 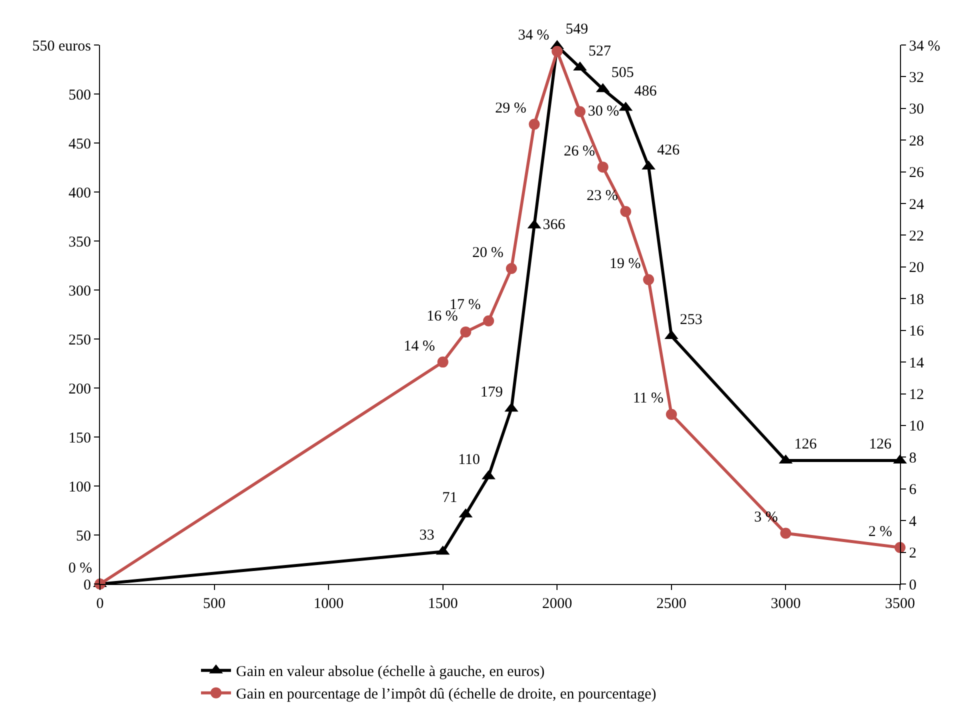 I want to click on data-label: 14 %, so click(x=419, y=346).